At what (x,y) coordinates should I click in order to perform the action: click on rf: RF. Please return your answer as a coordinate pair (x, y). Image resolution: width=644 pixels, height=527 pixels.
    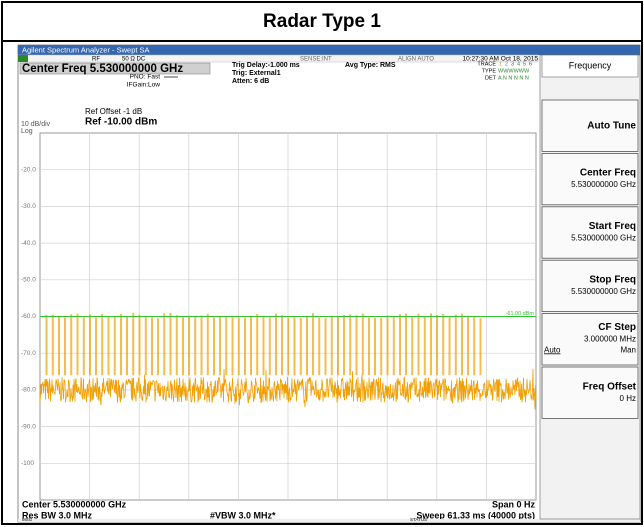
    Looking at the image, I should click on (96, 59).